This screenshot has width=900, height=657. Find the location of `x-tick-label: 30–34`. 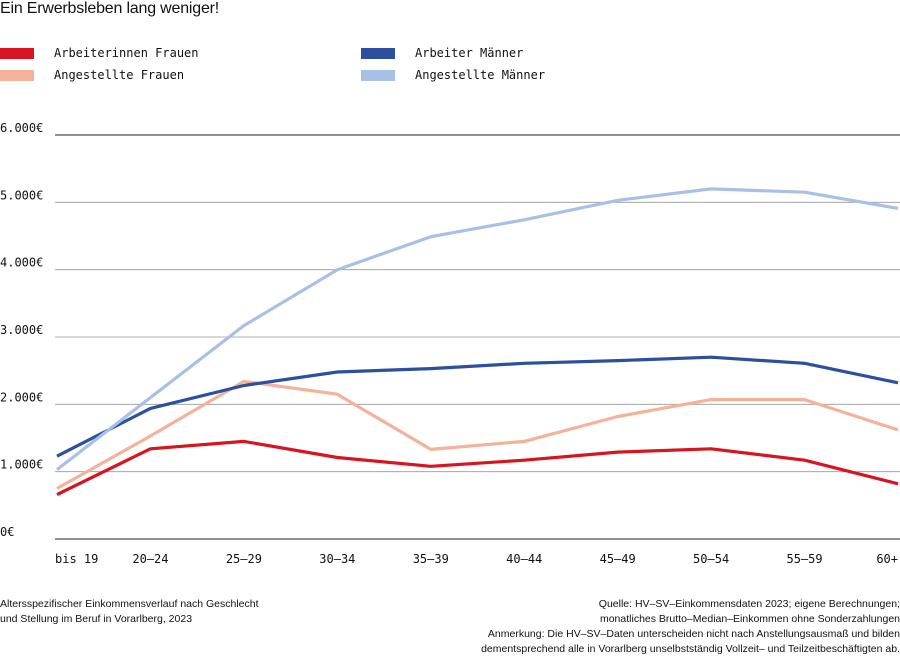

x-tick-label: 30–34 is located at coordinates (337, 559).